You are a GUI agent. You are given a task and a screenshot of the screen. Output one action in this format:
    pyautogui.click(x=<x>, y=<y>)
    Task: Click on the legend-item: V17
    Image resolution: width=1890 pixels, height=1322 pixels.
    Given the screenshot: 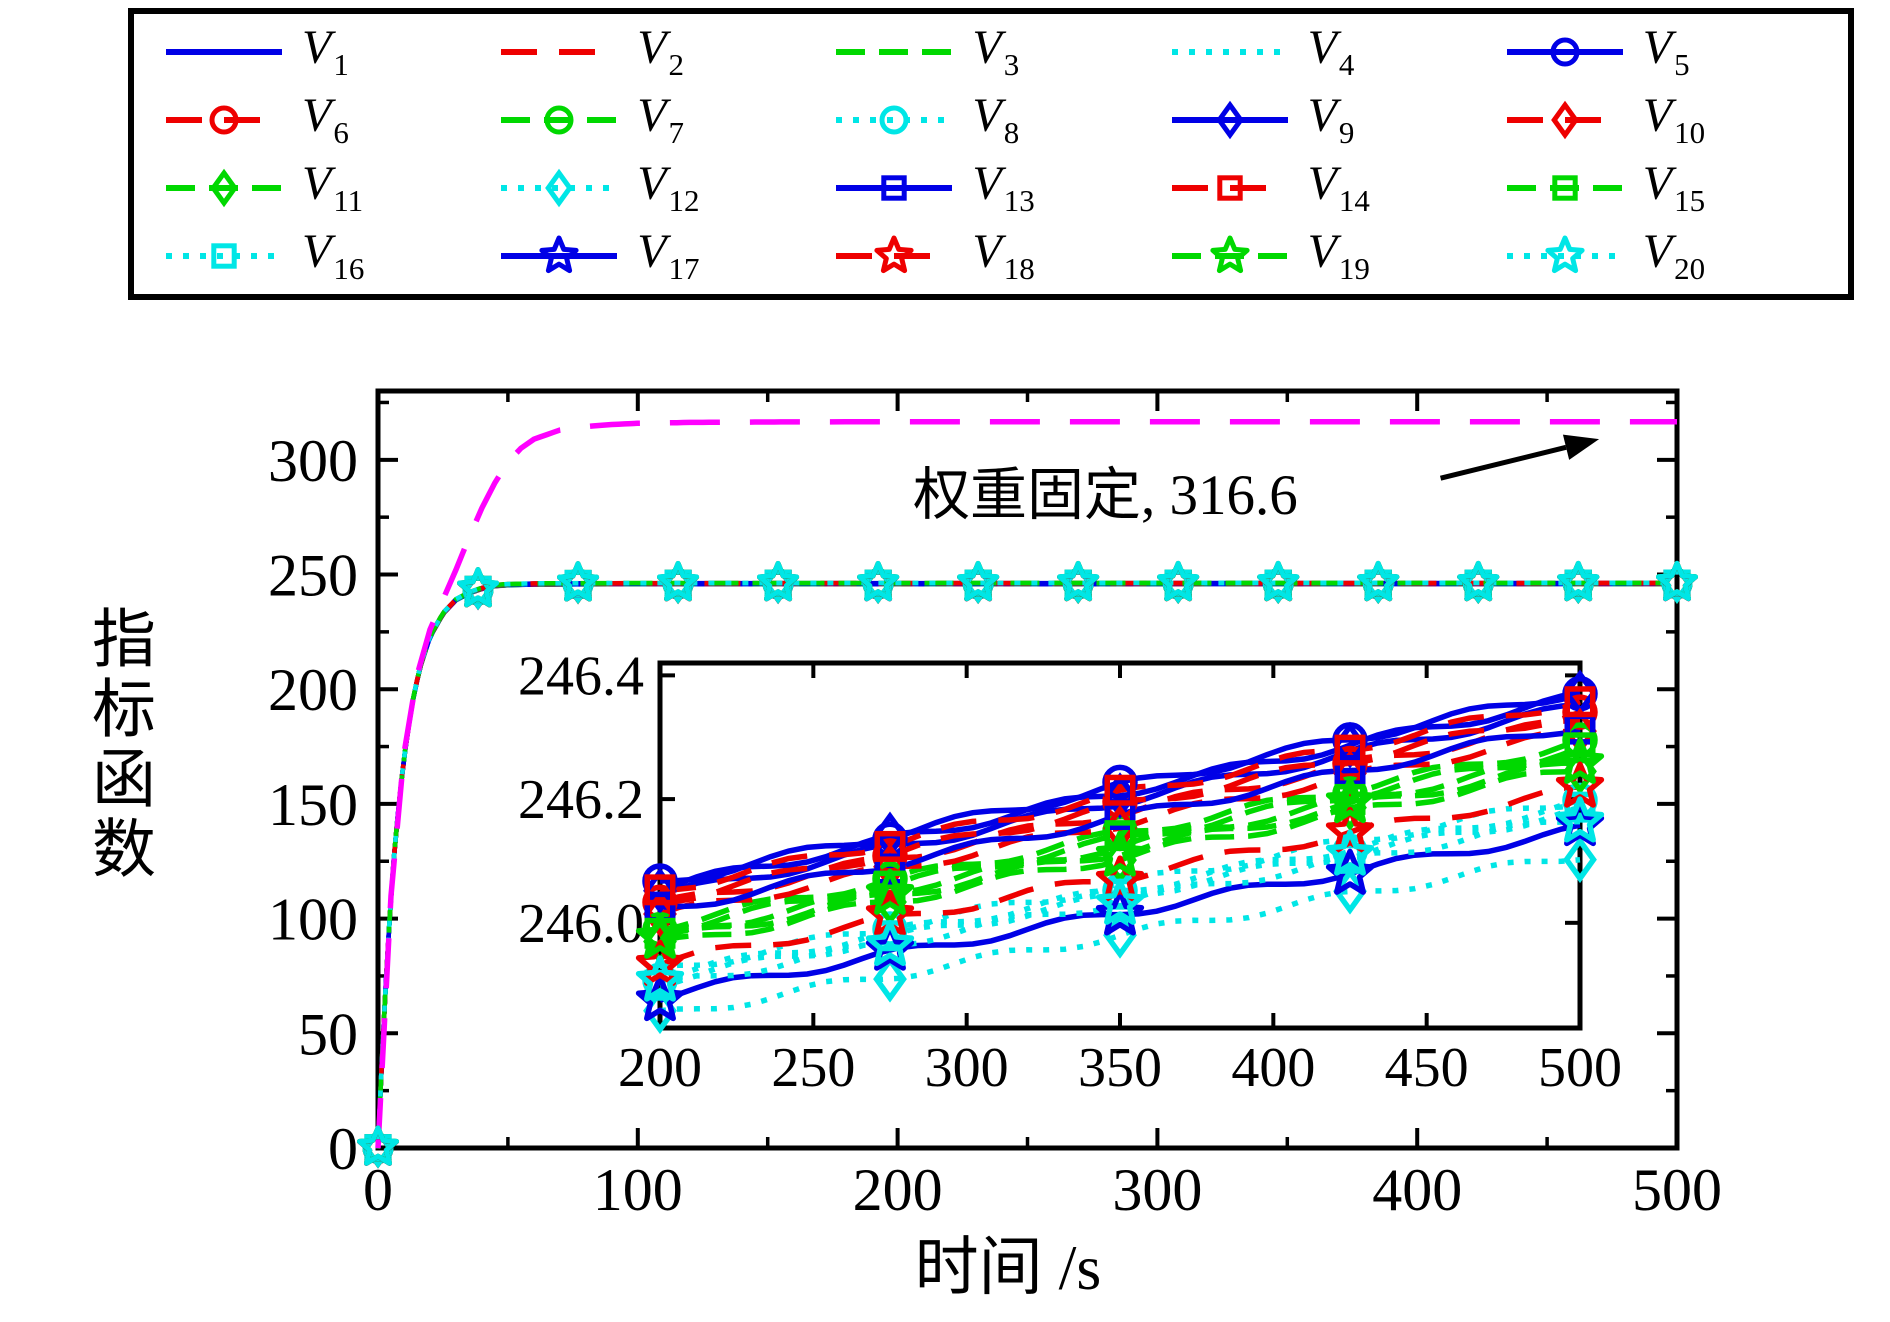 What is the action you would take?
    pyautogui.click(x=664, y=256)
    